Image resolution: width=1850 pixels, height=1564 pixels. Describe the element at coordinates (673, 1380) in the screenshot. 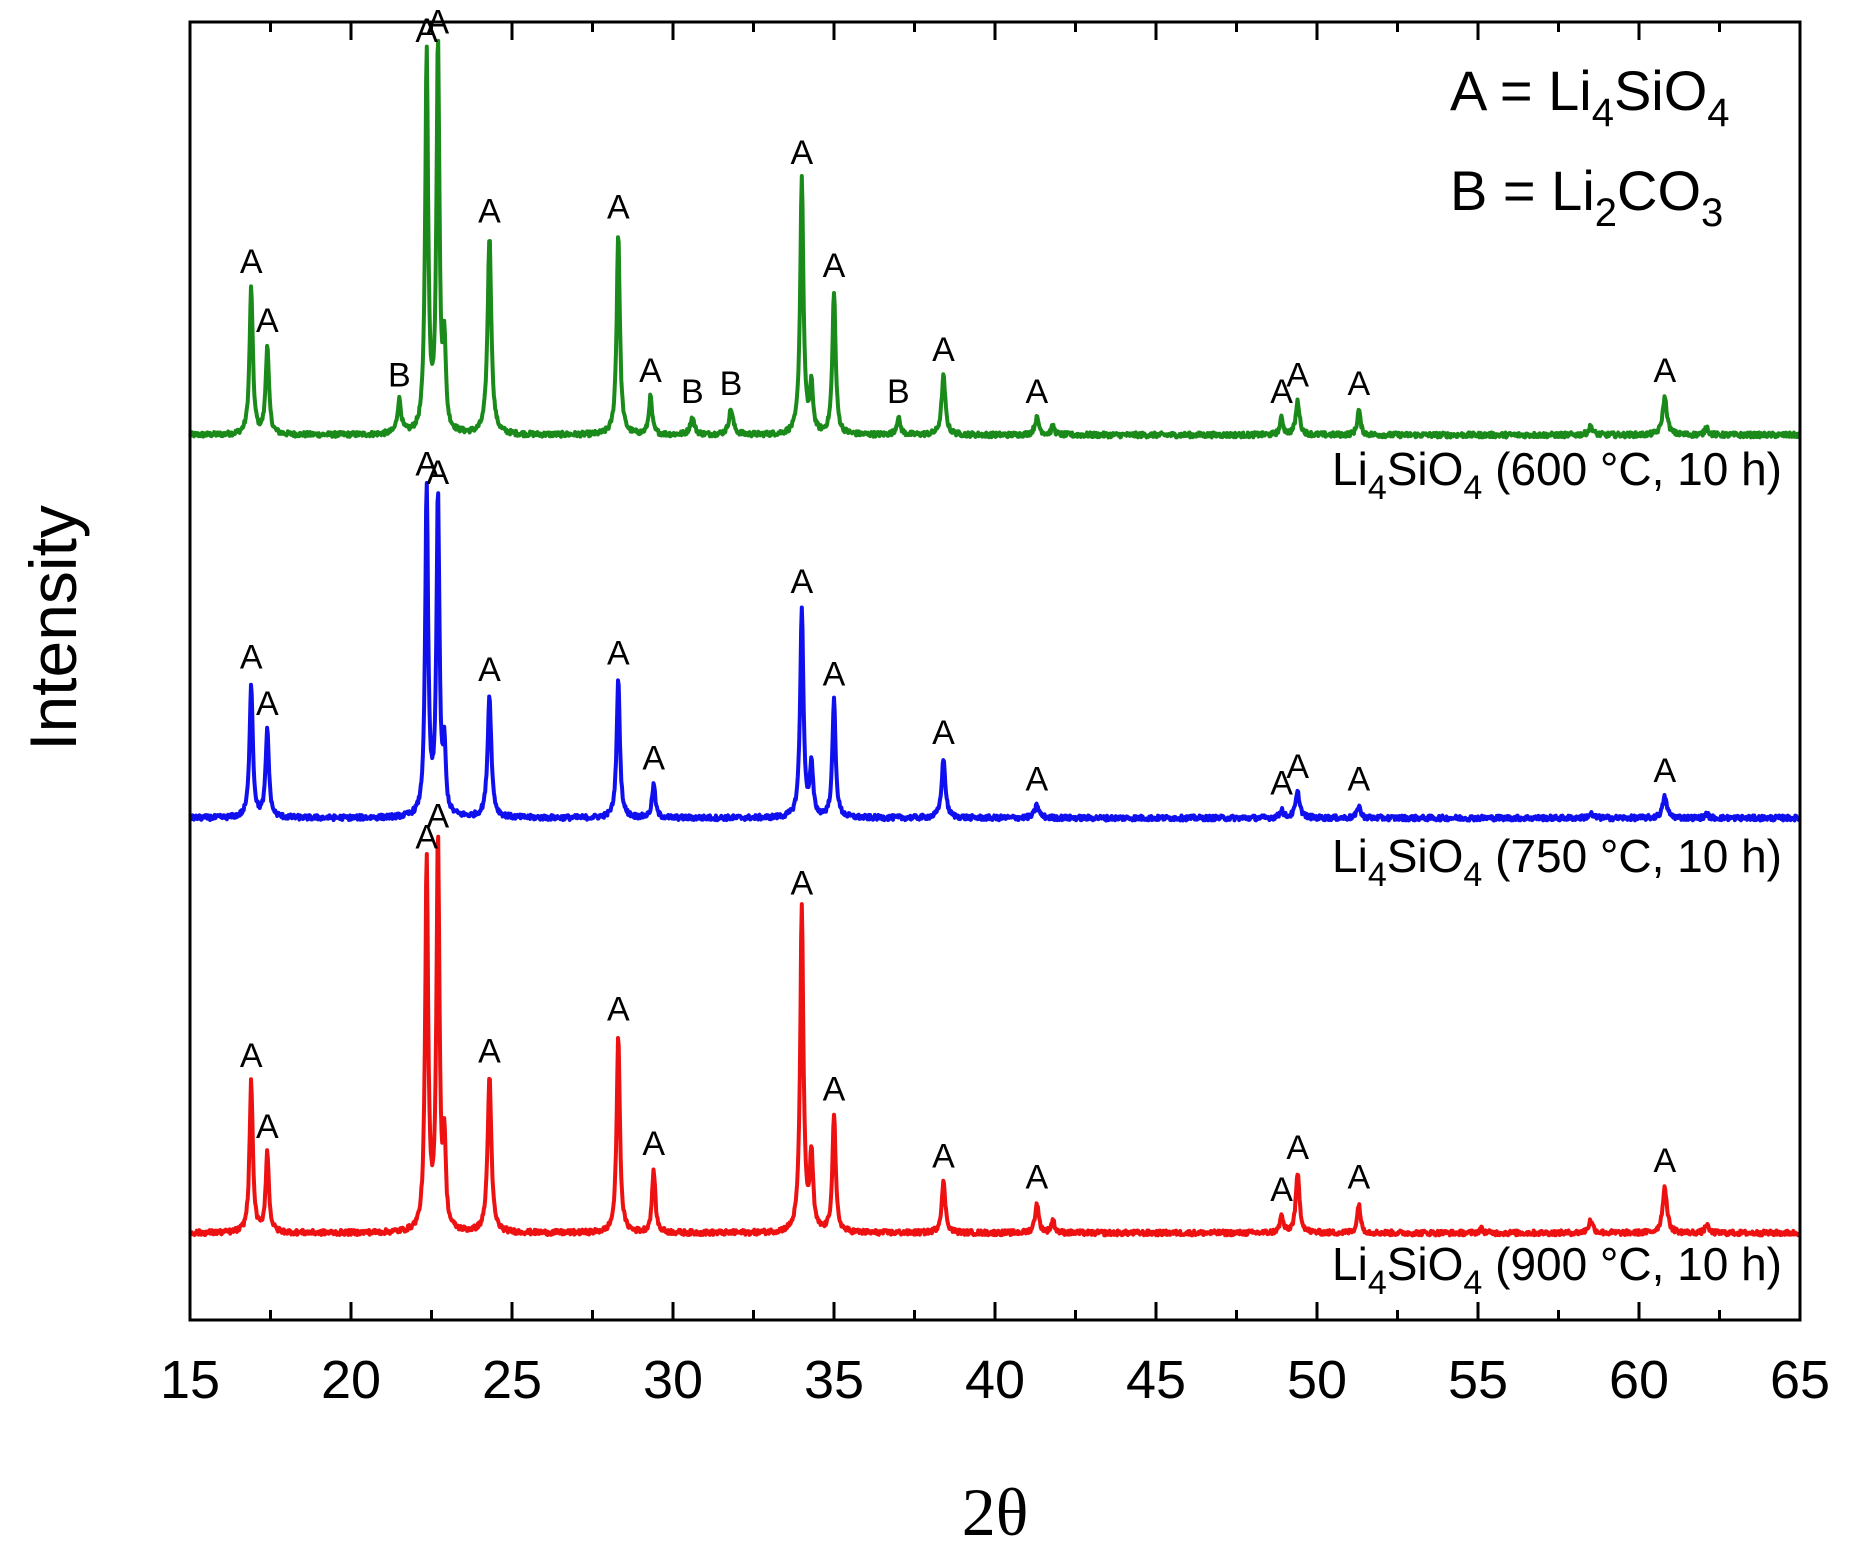

I see `x-tick-label: 30` at that location.